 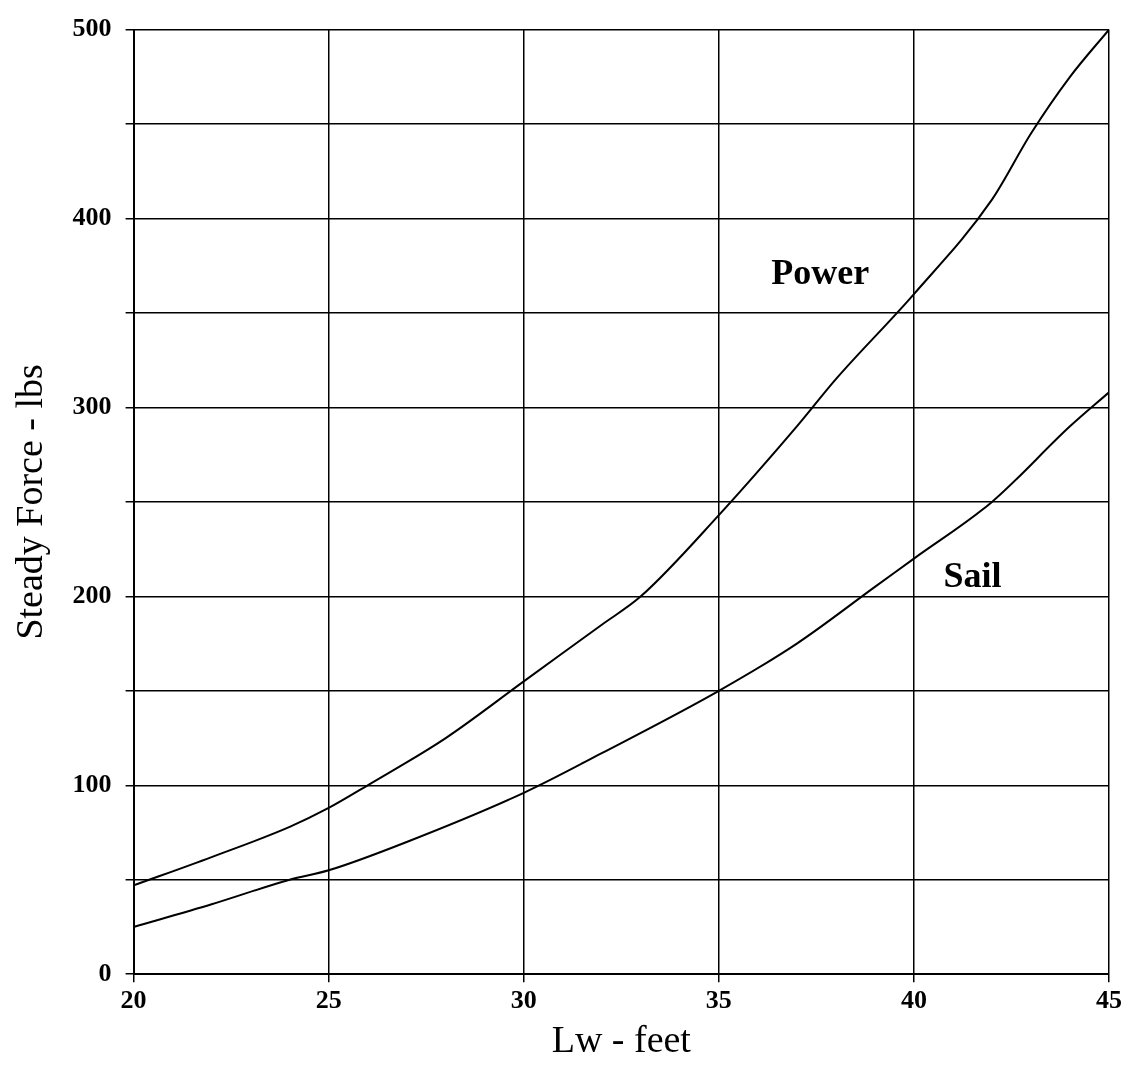 What do you see at coordinates (718, 999) in the screenshot?
I see `x-tick-label: 35` at bounding box center [718, 999].